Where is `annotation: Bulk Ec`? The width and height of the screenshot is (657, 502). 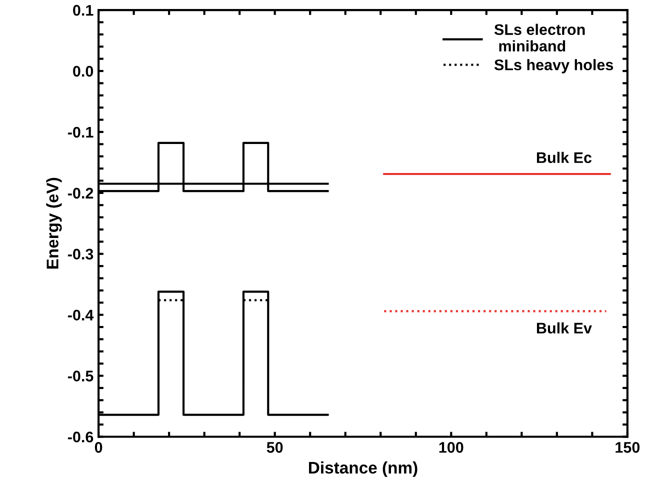 annotation: Bulk Ec is located at coordinates (564, 158).